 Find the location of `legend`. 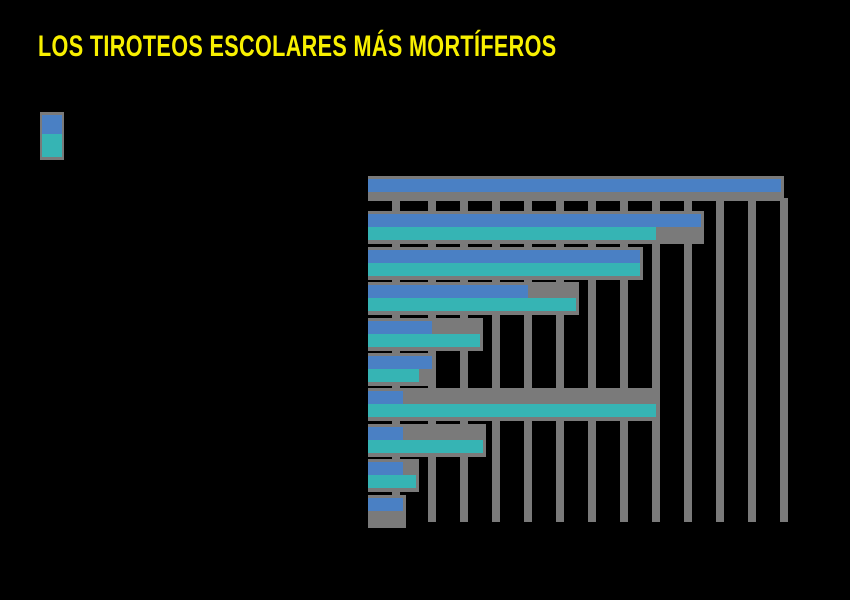

legend is located at coordinates (52, 136).